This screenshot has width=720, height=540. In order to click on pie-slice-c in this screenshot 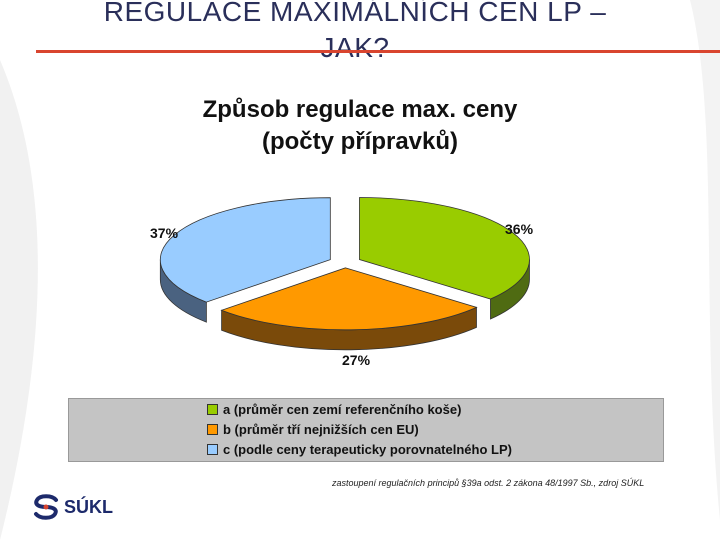, I will do `click(245, 250)`.